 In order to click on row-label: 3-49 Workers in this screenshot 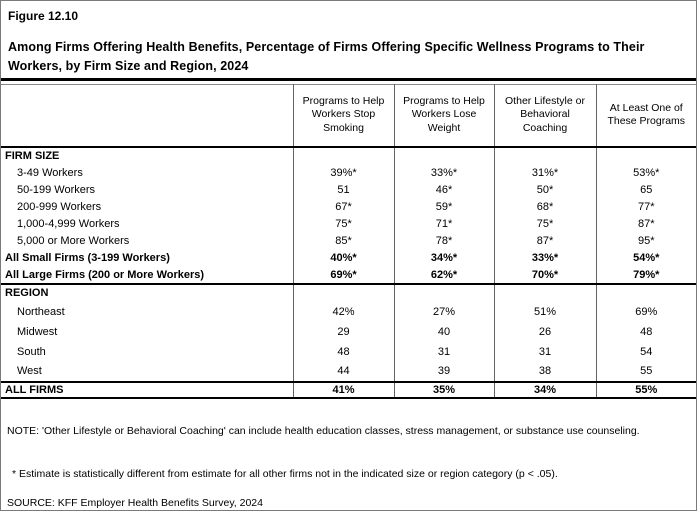, I will do `click(50, 173)`.